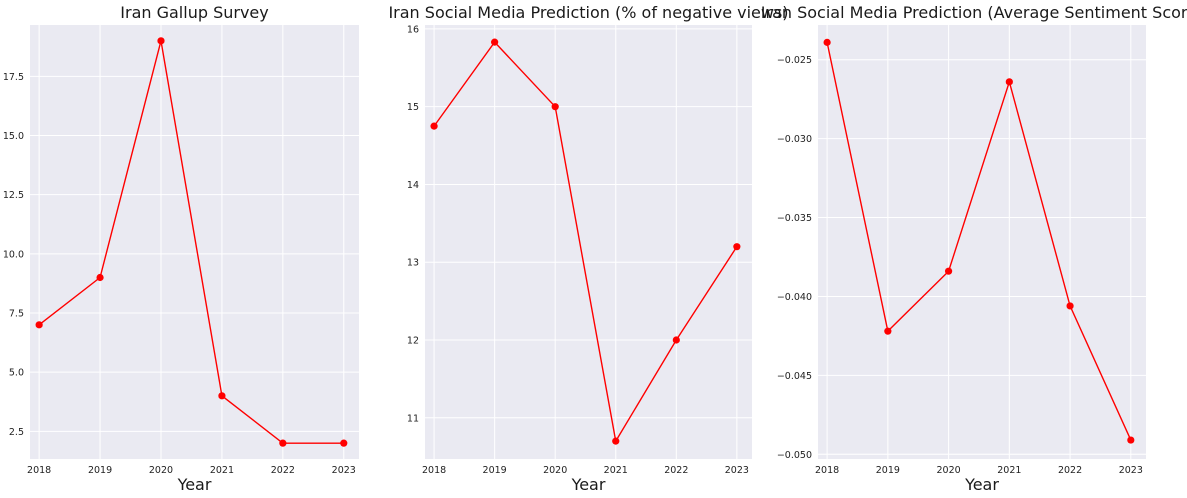  What do you see at coordinates (16, 313) in the screenshot?
I see `y-tick-label: 7.5` at bounding box center [16, 313].